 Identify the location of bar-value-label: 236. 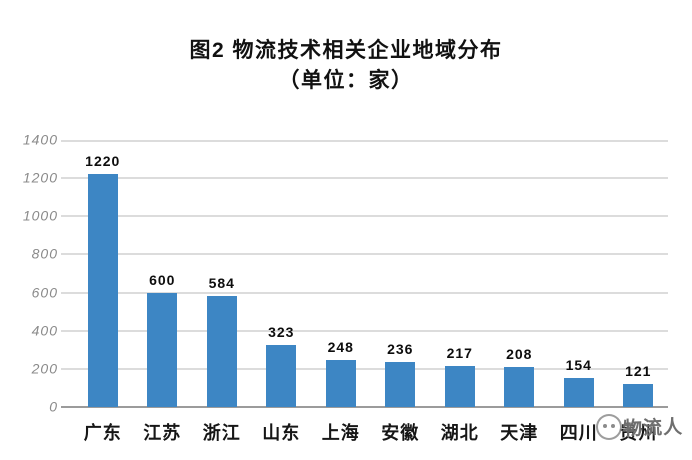
(400, 349).